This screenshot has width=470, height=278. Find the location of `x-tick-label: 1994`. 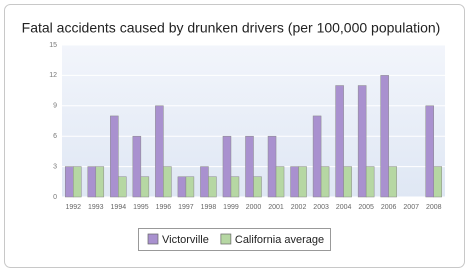

x-tick-label: 1994 is located at coordinates (119, 207).